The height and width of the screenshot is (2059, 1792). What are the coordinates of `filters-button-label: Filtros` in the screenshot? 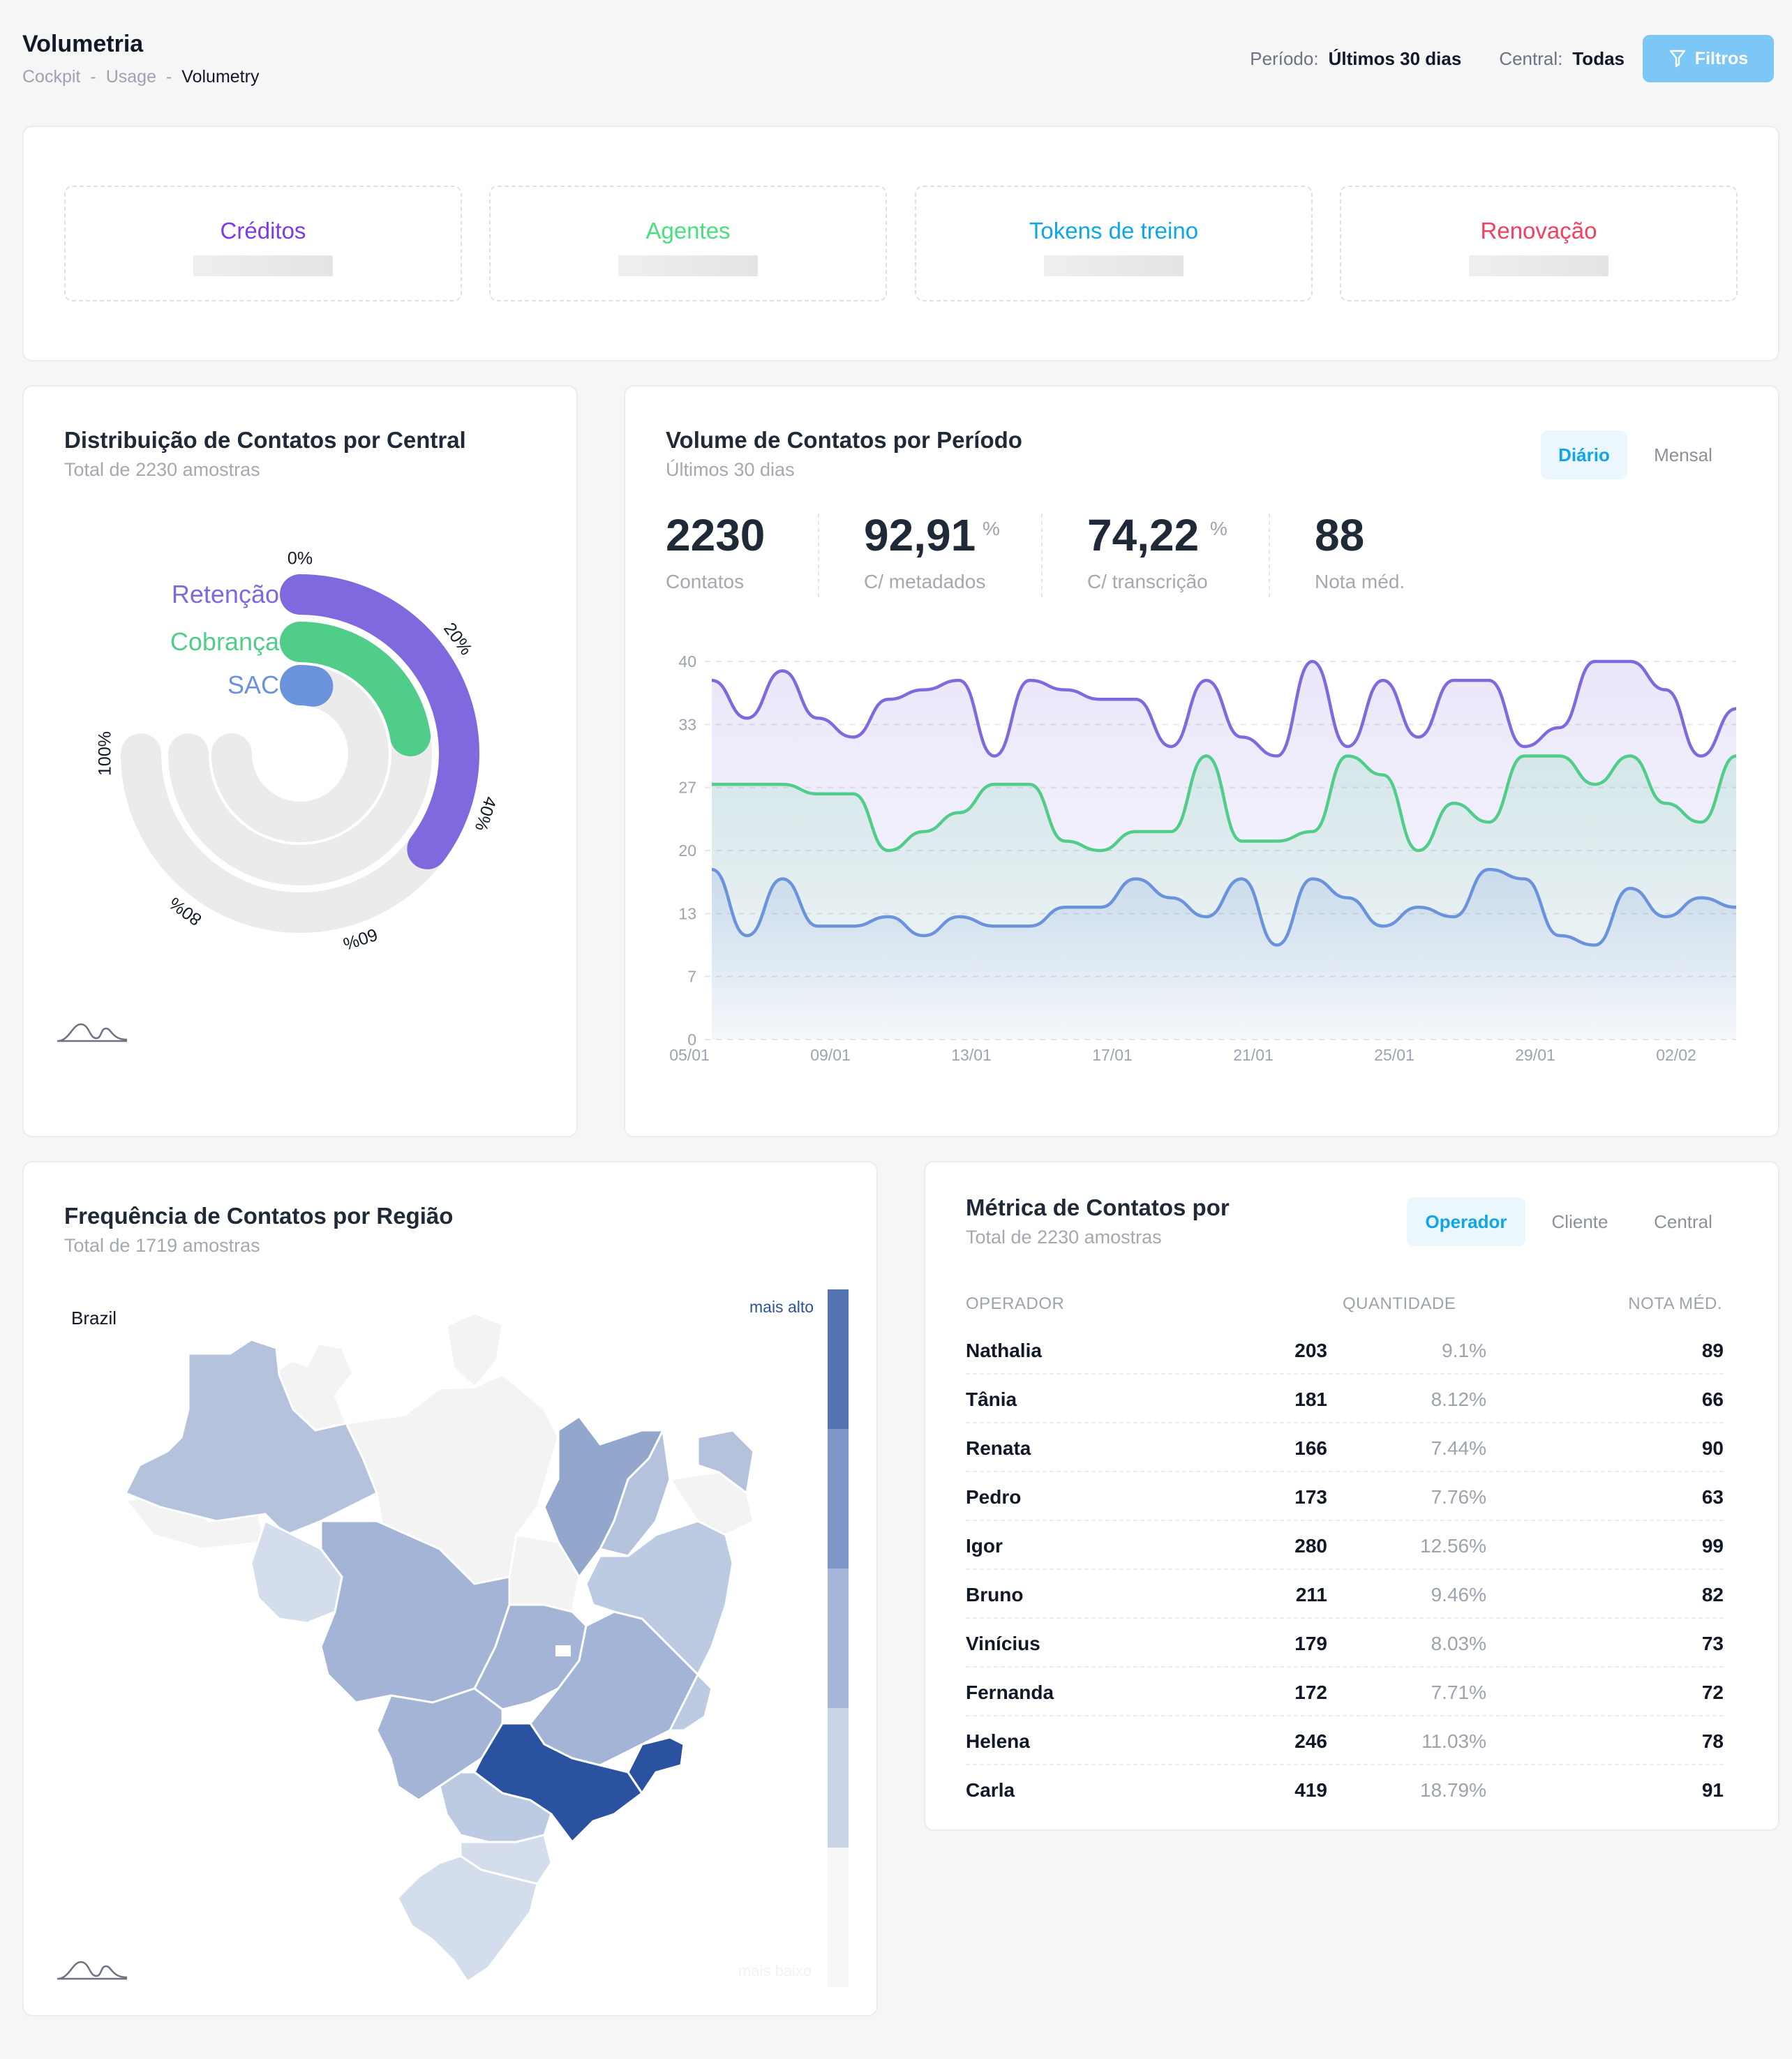 It's located at (1721, 58).